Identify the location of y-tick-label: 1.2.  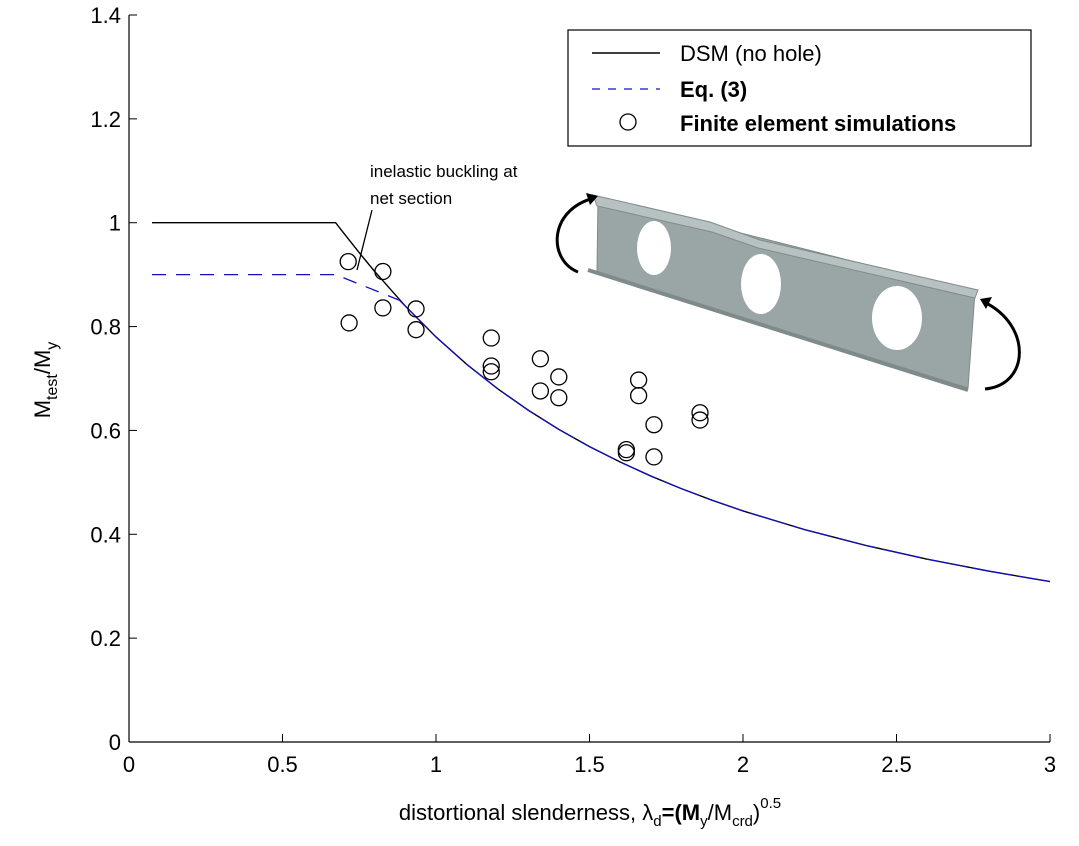
(105, 119).